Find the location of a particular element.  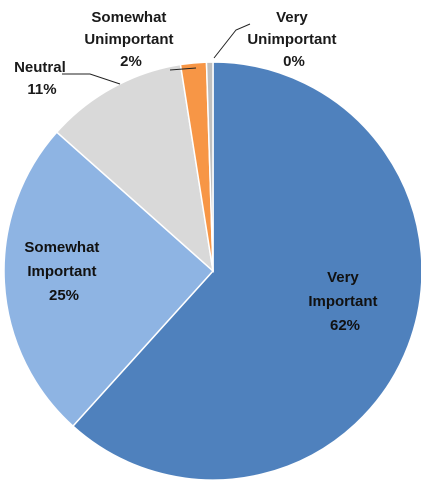

slice-label-neutral: Neutral 11% is located at coordinates (42, 78).